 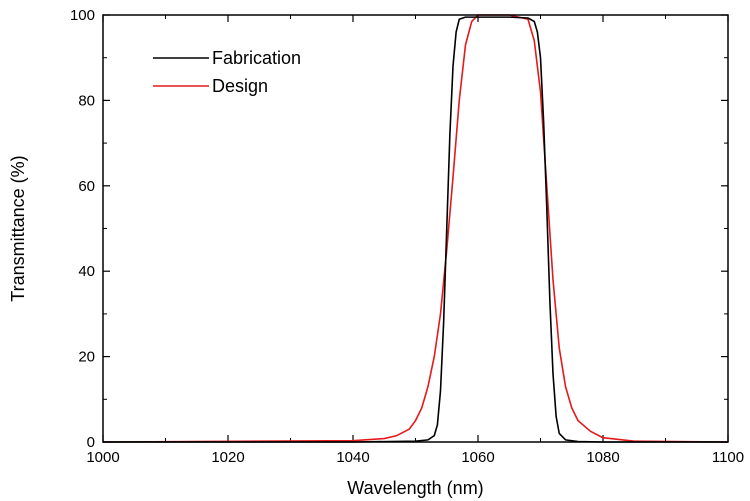 What do you see at coordinates (415, 488) in the screenshot?
I see `x-axis-label: Wavelength (nm)` at bounding box center [415, 488].